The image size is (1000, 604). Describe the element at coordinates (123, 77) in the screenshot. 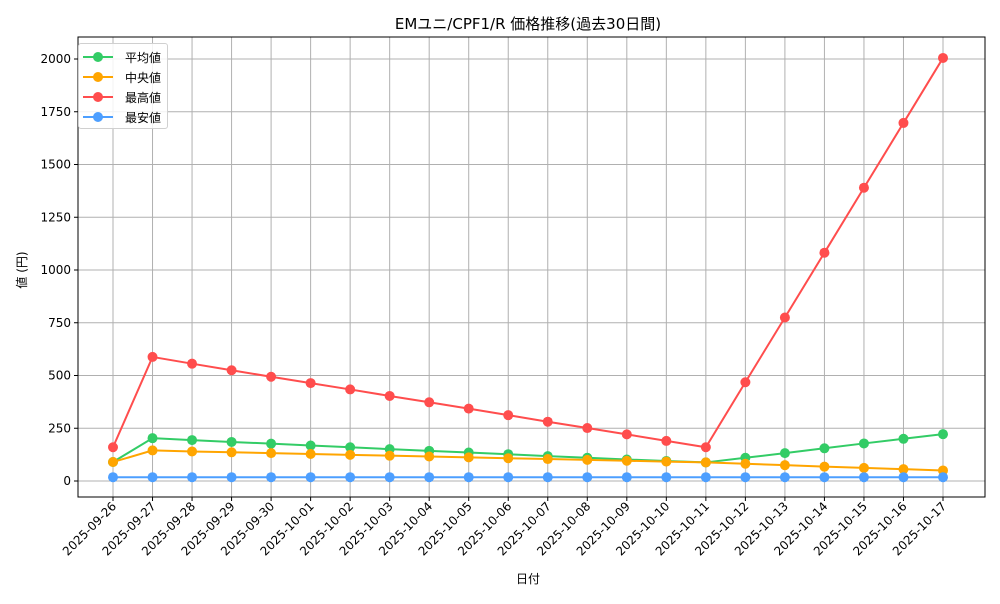

I see `legend-item: 中央値` at that location.